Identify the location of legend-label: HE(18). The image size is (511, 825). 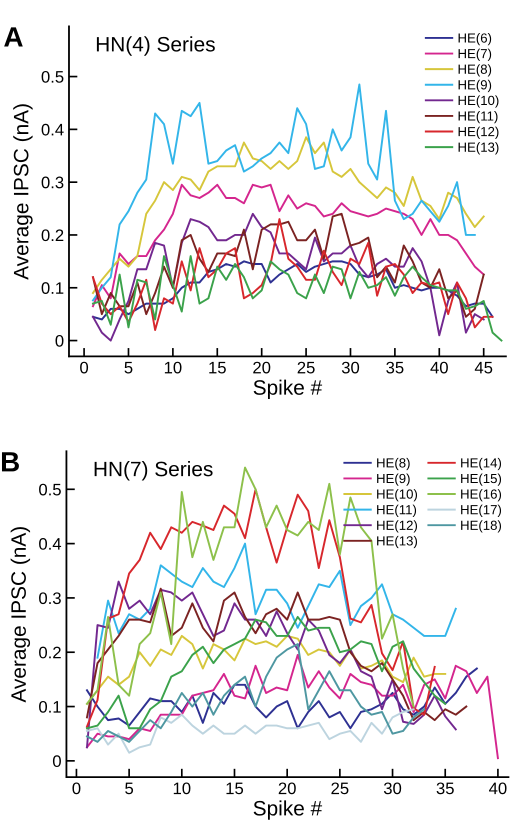
(481, 526).